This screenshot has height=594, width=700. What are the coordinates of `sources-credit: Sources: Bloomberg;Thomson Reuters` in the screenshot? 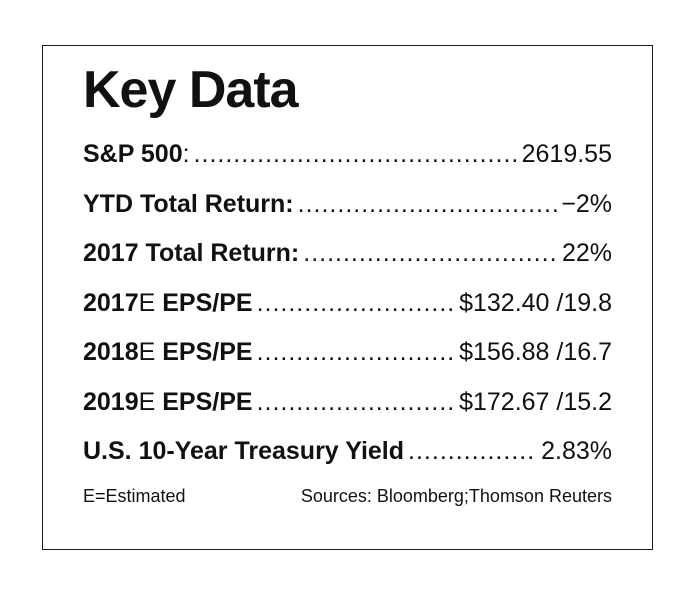 It's located at (456, 496).